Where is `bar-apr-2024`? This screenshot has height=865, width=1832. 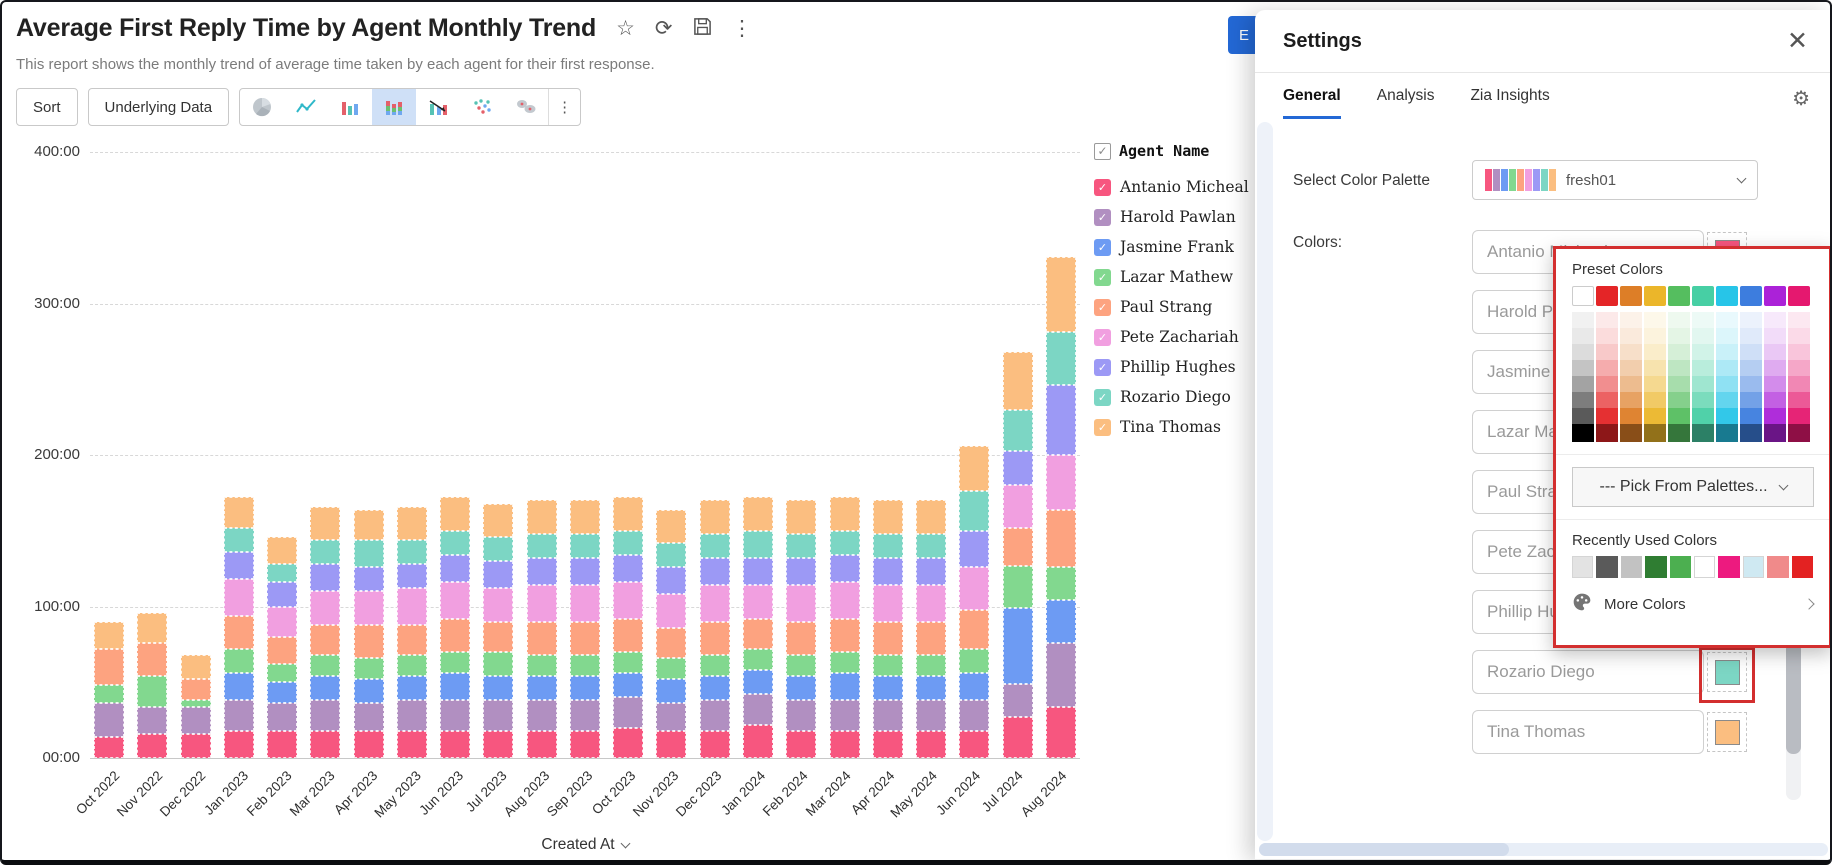
bar-apr-2024 is located at coordinates (887, 629).